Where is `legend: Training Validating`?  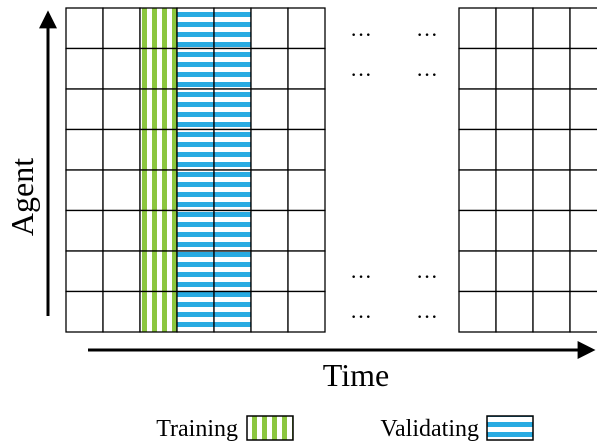 legend: Training Validating is located at coordinates (345, 428).